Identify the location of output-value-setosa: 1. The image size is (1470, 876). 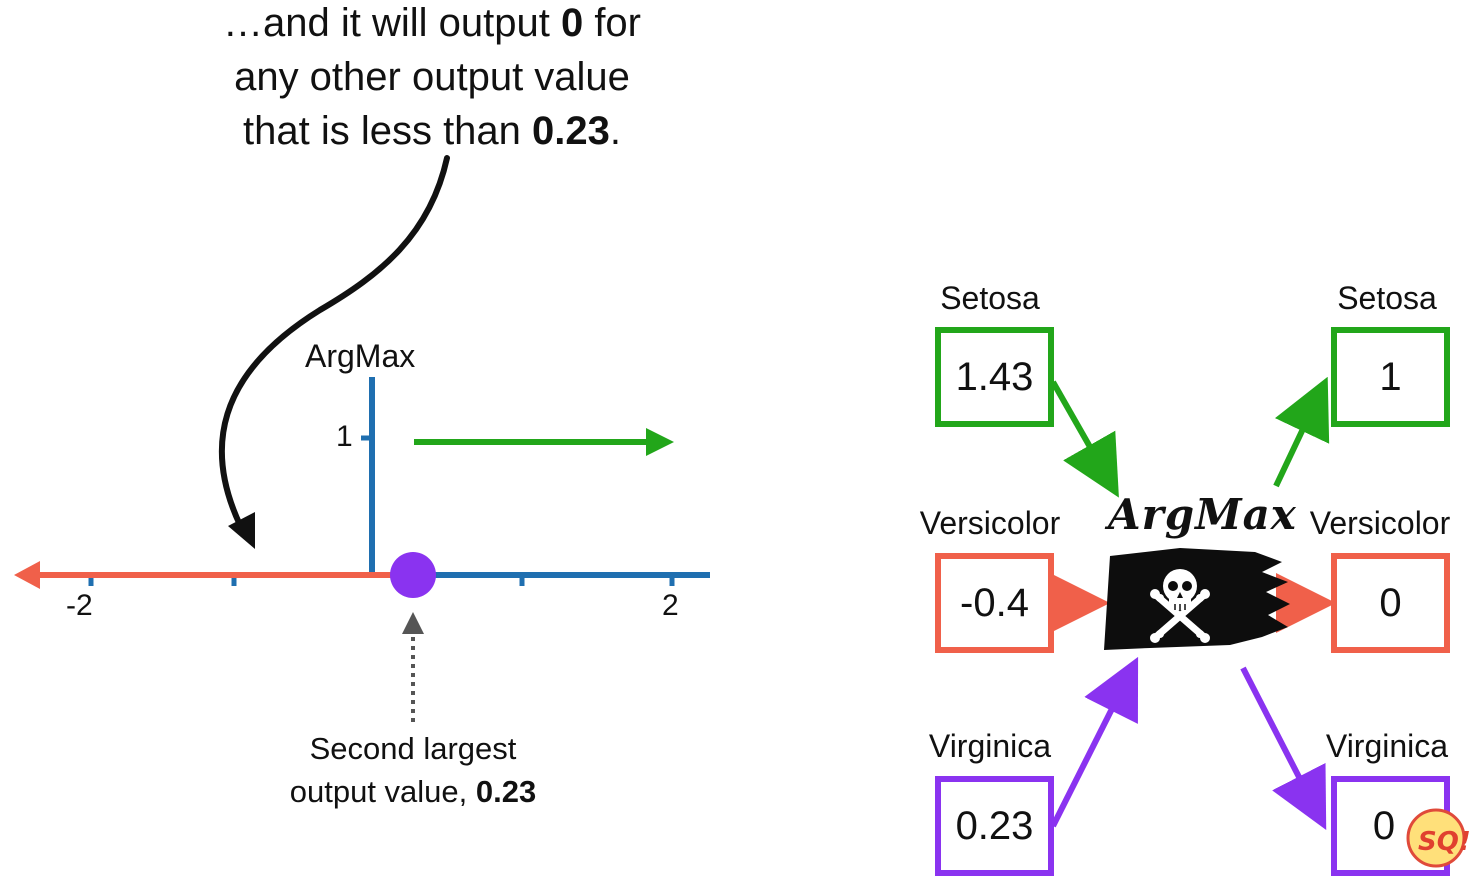
(1390, 376).